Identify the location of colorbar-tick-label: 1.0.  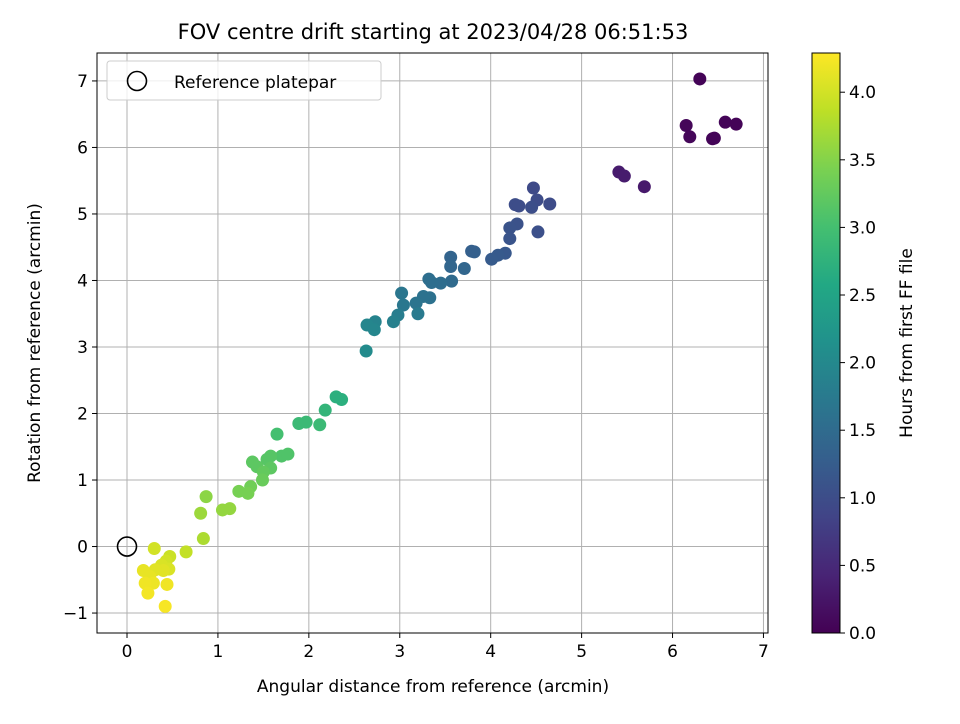
(862, 499).